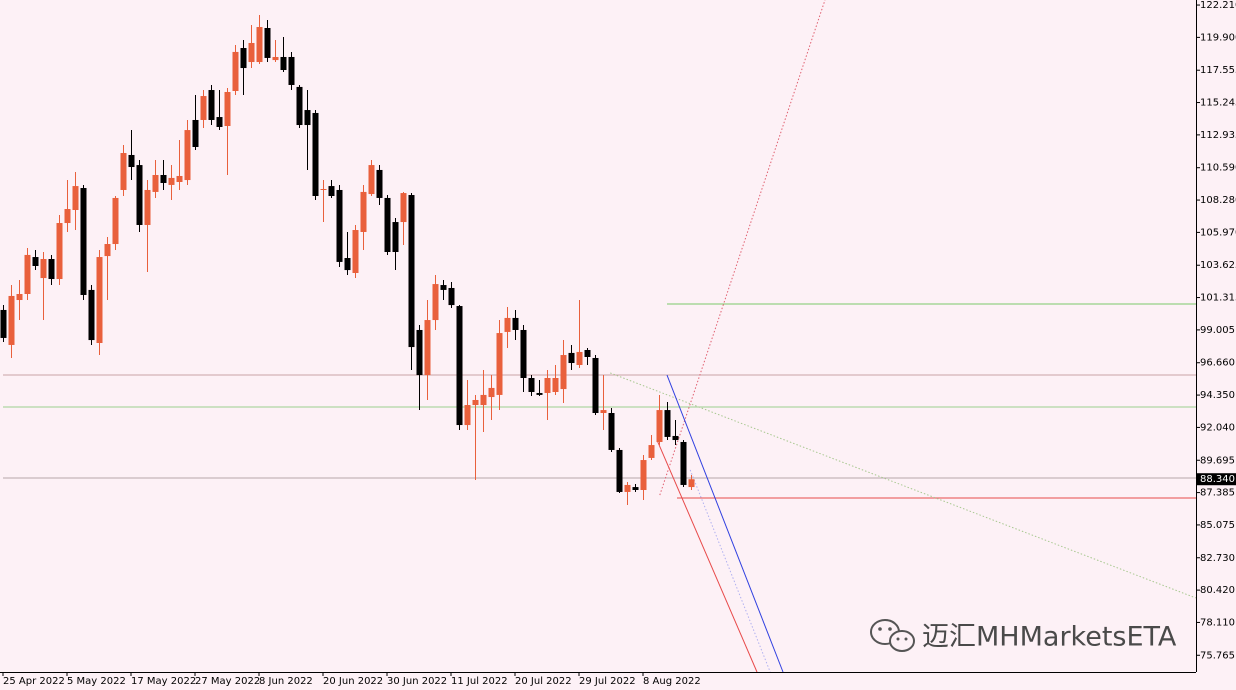 The width and height of the screenshot is (1236, 690). What do you see at coordinates (672, 681) in the screenshot?
I see `x-tick-label: 8 Aug 2022` at bounding box center [672, 681].